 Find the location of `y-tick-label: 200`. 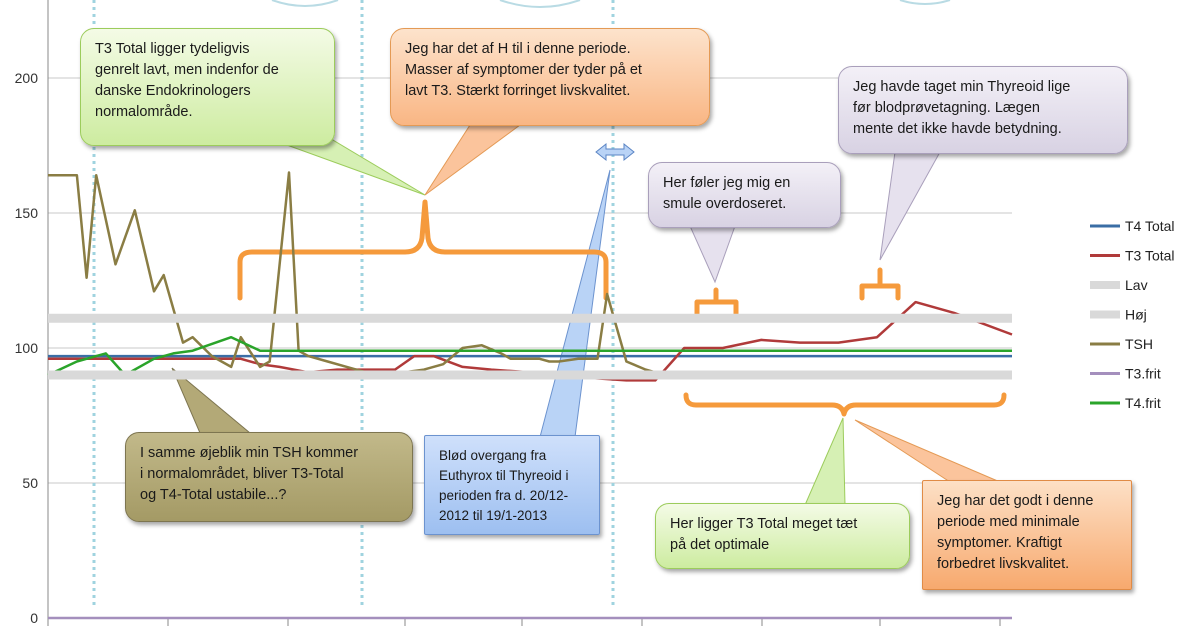

y-tick-label: 200 is located at coordinates (27, 78).